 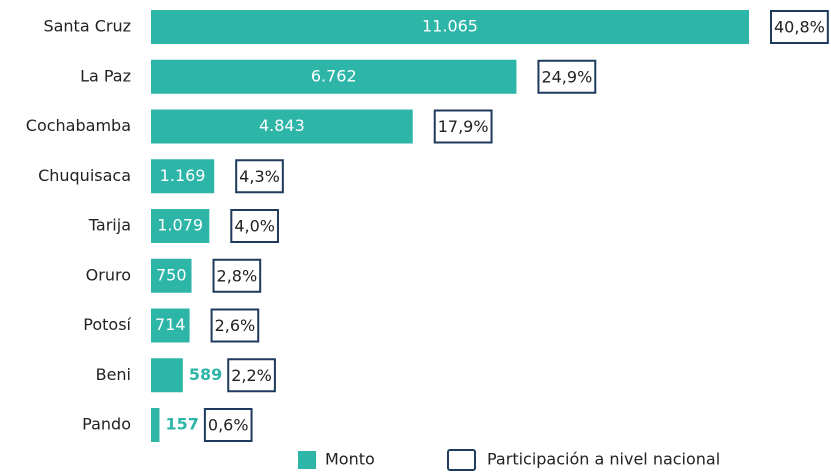 I want to click on value-label: 589, so click(x=205, y=374).